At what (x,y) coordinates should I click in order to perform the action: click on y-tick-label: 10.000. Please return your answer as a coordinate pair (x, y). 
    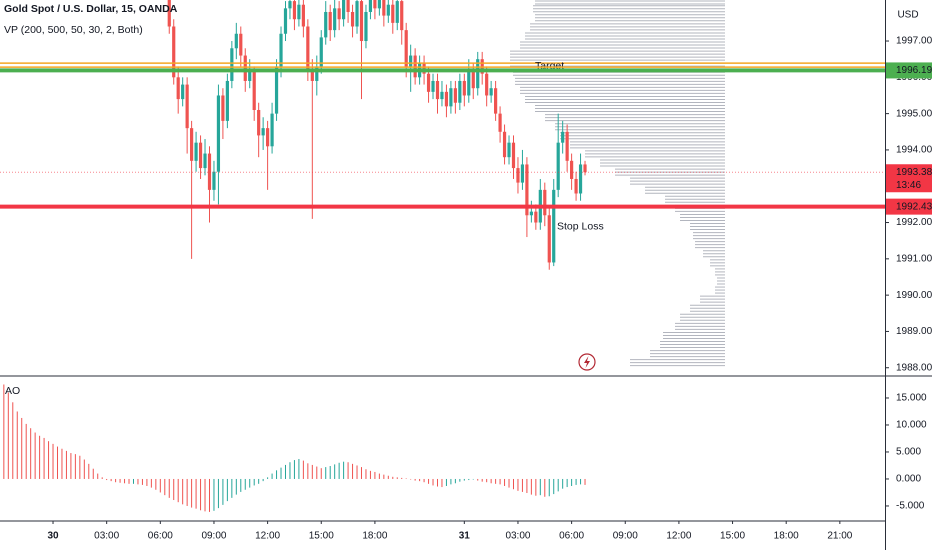
    Looking at the image, I should click on (911, 425).